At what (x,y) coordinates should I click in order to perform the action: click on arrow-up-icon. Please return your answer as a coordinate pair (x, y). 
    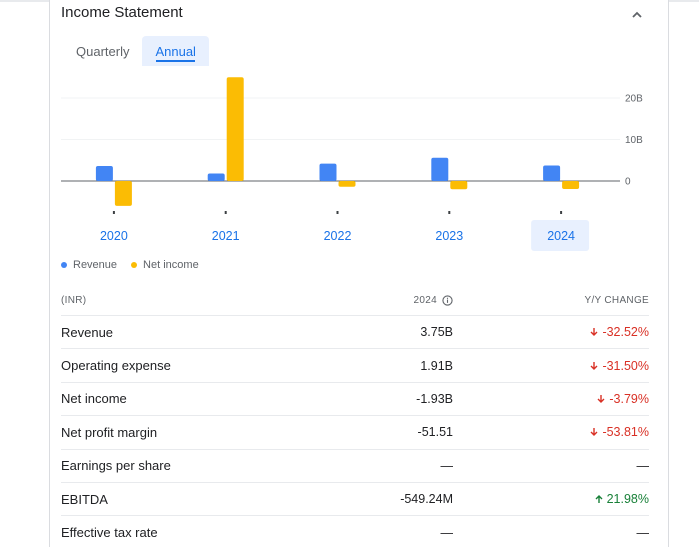
    Looking at the image, I should click on (599, 499).